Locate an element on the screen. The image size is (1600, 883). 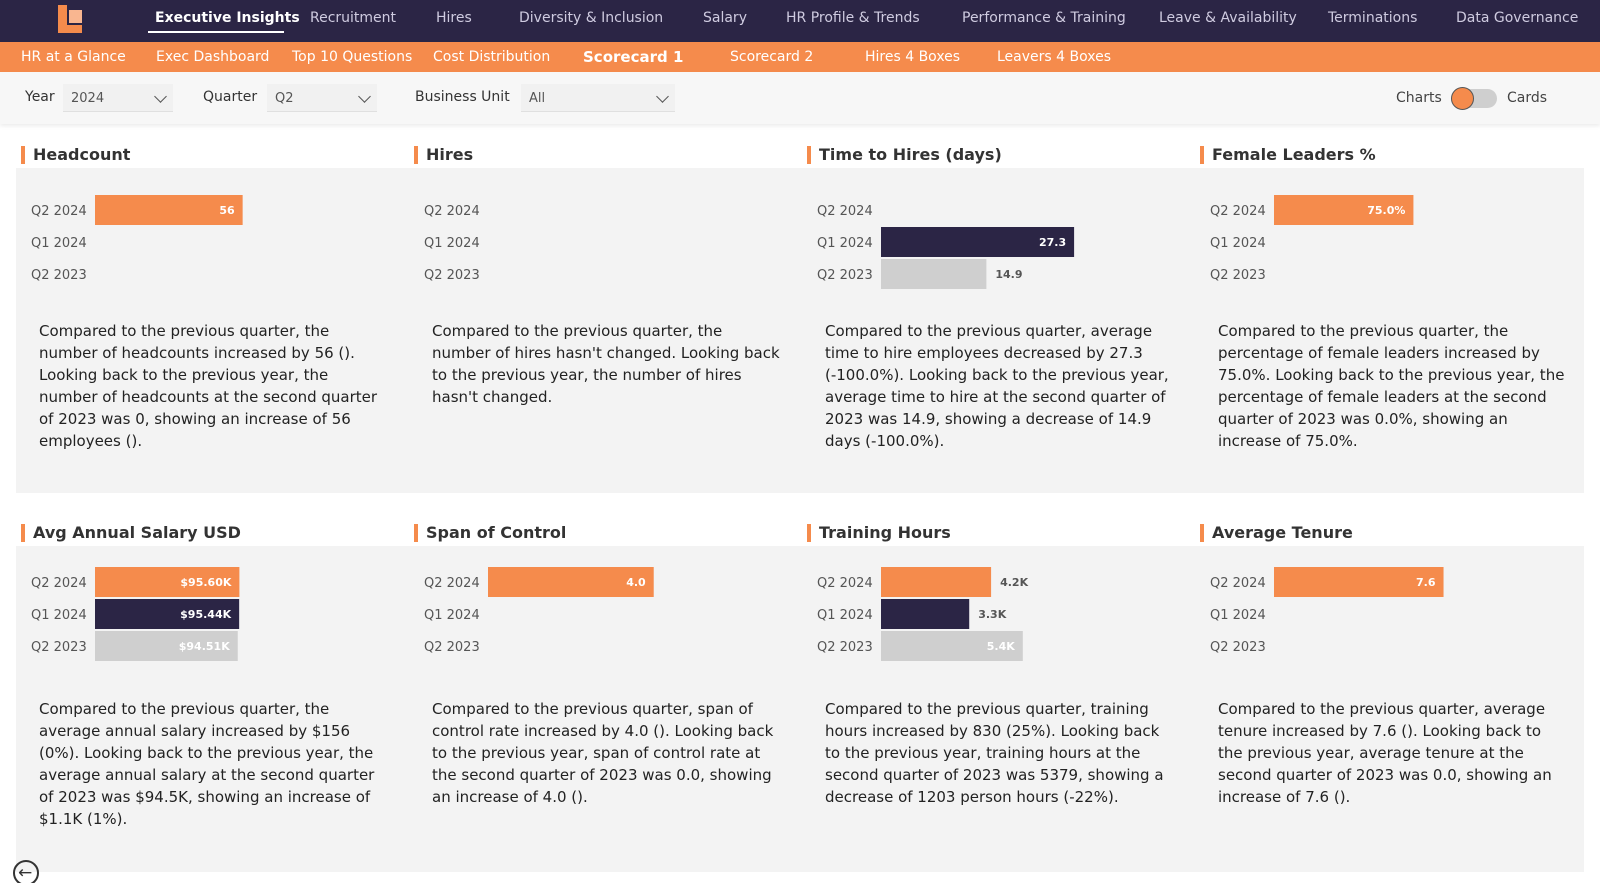
card-title: Female Leaders % is located at coordinates (1288, 155).